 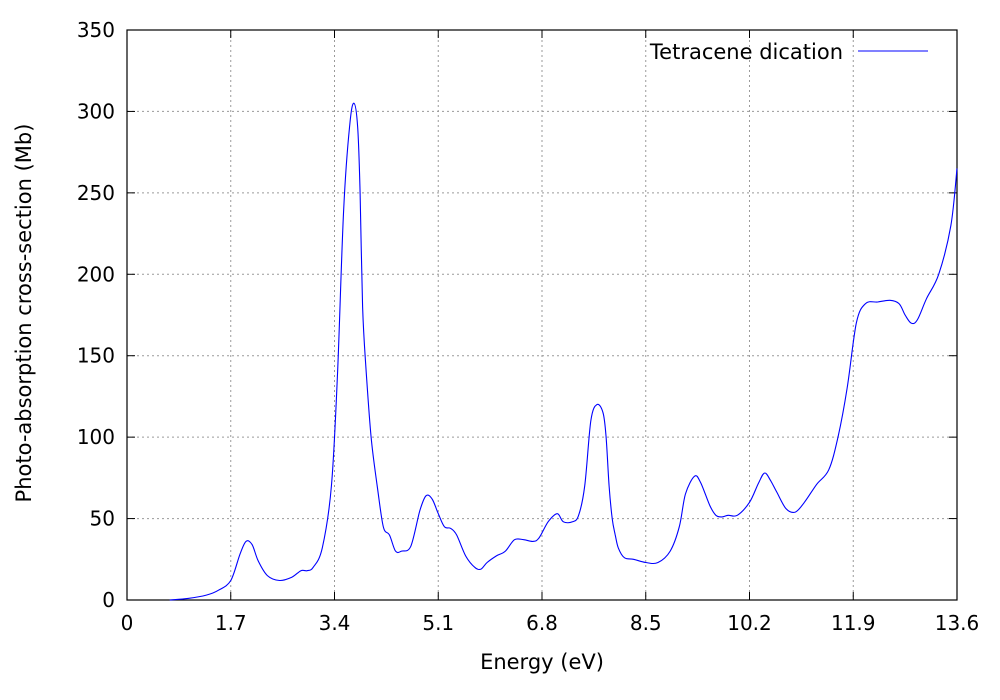 I want to click on y-tick-label: 50, so click(x=102, y=519).